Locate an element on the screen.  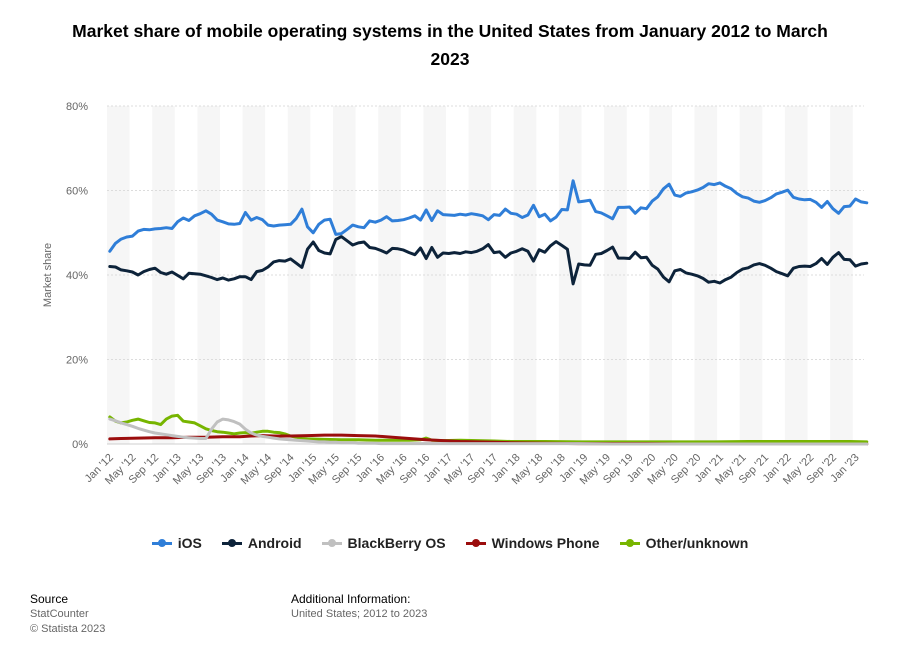
source-block: Source StatCounter © Statista 2023 is located at coordinates (67, 614).